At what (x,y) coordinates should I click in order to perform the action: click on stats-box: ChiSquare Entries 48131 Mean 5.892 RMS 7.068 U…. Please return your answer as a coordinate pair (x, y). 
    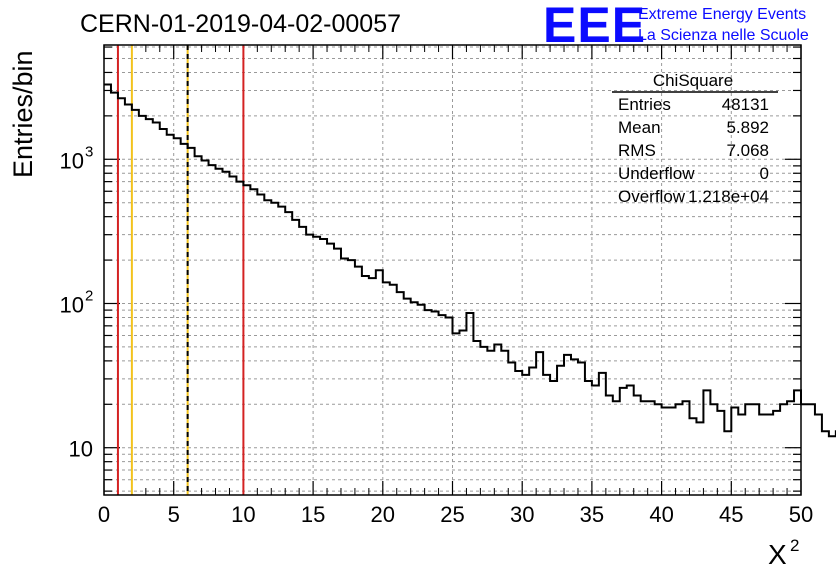
    Looking at the image, I should click on (695, 138).